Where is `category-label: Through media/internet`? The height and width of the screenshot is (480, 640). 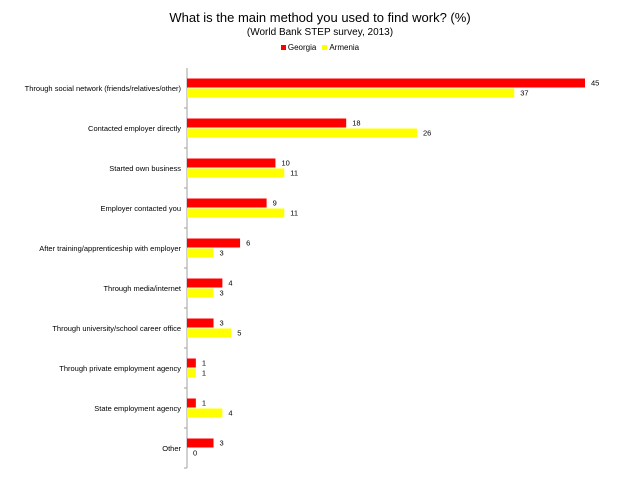 category-label: Through media/internet is located at coordinates (142, 288).